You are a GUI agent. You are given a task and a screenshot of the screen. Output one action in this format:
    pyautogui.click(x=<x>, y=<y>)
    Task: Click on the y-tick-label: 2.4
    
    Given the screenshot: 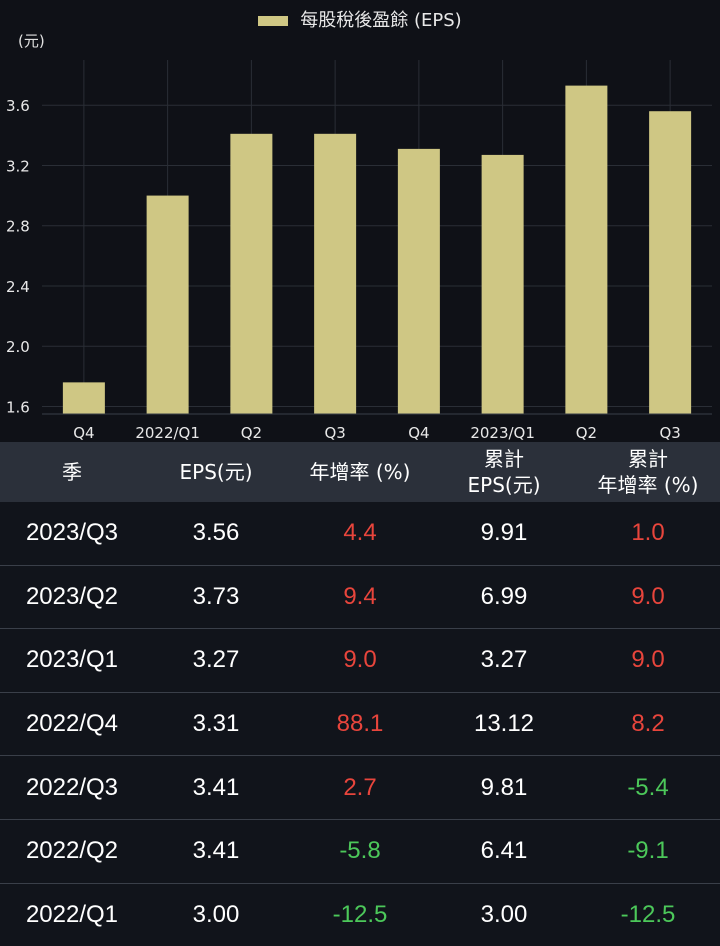 What is the action you would take?
    pyautogui.click(x=18, y=287)
    